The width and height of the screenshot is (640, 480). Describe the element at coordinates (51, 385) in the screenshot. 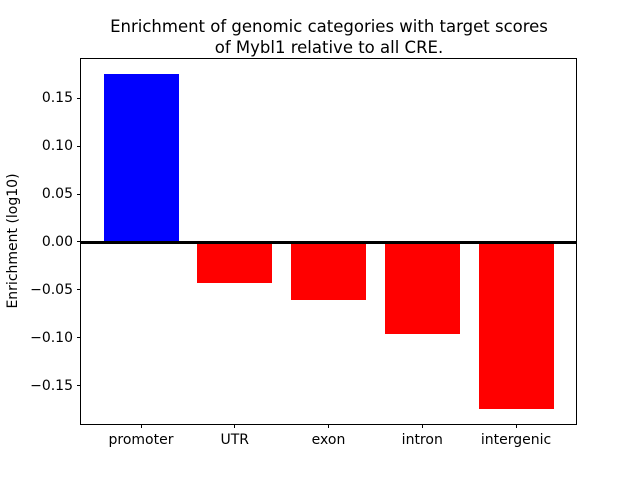

I see `y-tick-label: −0.15` at that location.